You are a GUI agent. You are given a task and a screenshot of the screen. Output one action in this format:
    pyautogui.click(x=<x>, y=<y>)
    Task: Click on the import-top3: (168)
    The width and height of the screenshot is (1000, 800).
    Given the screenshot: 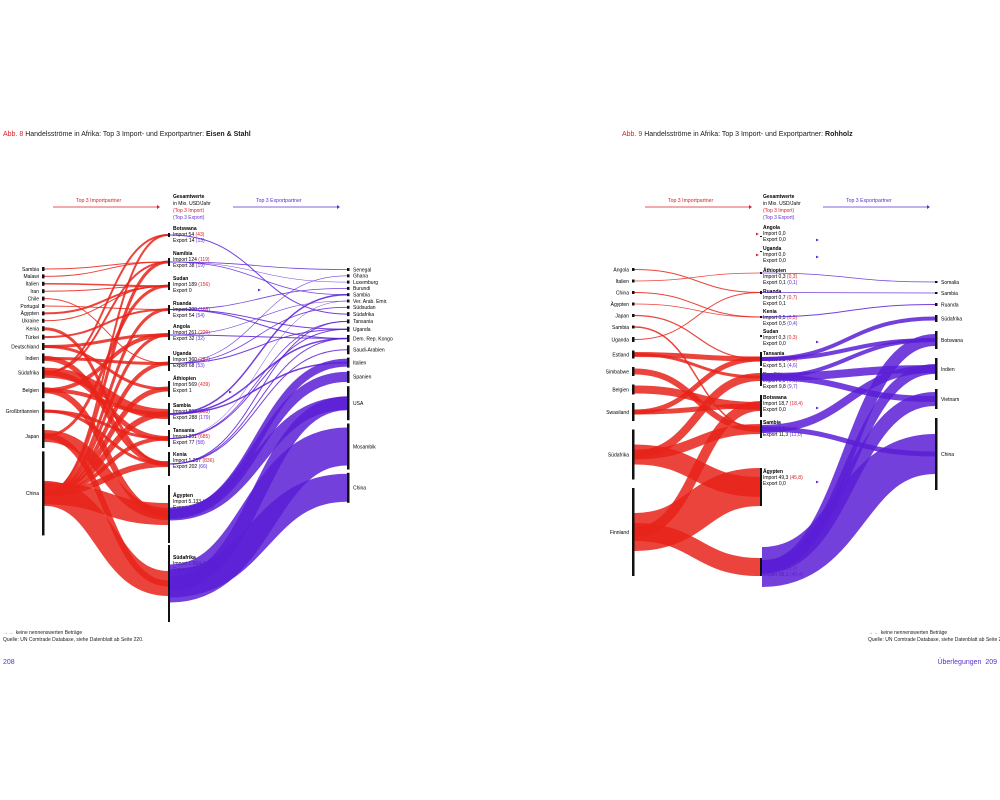 What is the action you would take?
    pyautogui.click(x=204, y=310)
    